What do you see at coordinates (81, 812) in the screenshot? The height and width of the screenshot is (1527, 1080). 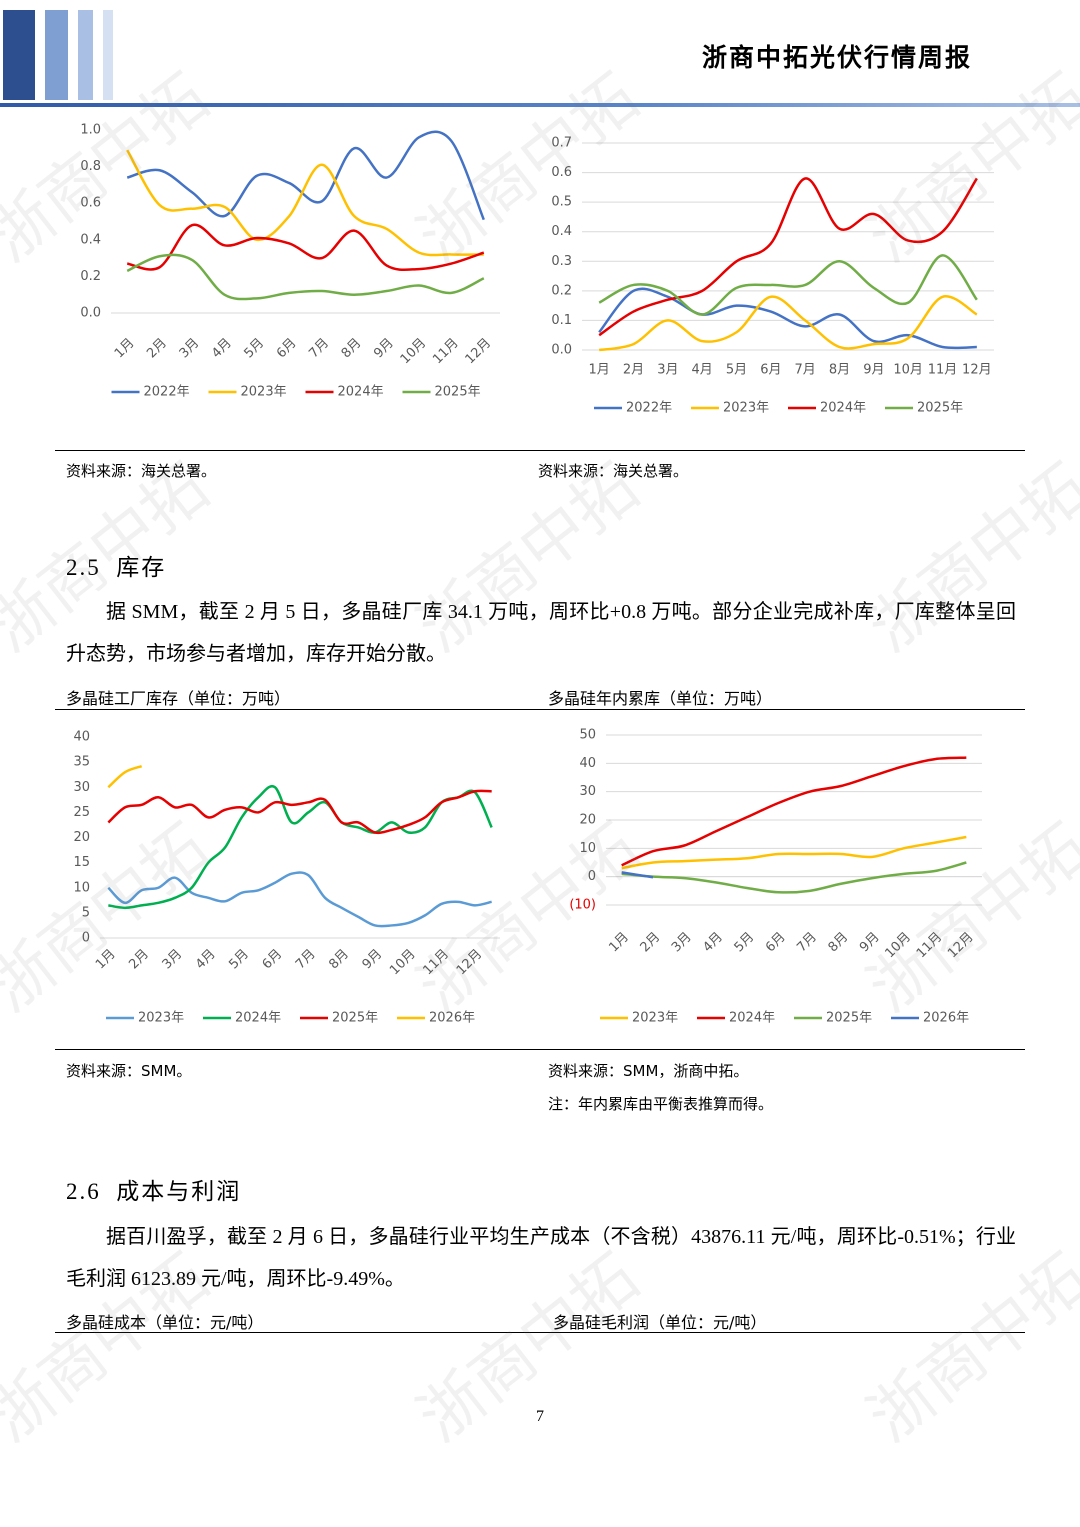 I see `y-tick-label: 25` at bounding box center [81, 812].